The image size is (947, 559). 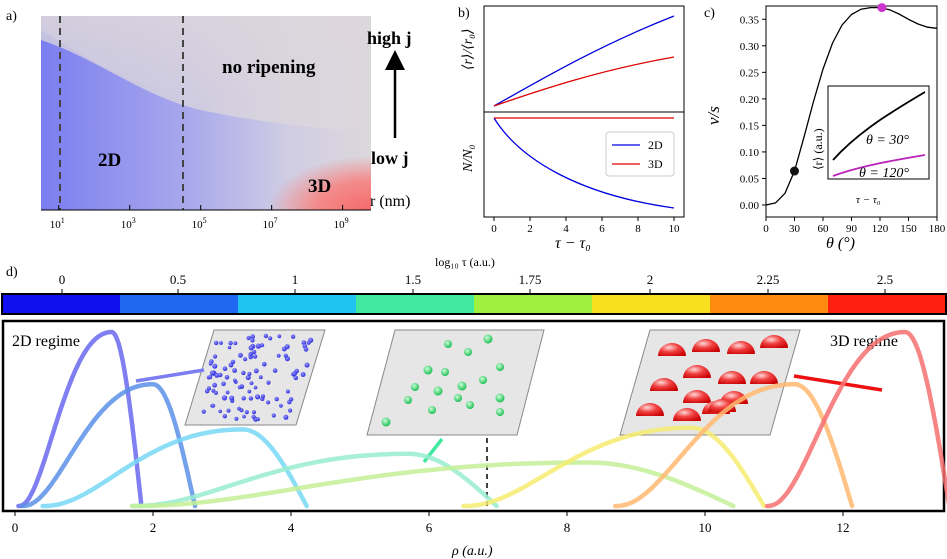 What do you see at coordinates (584, 61) in the screenshot?
I see `series-2d-top` at bounding box center [584, 61].